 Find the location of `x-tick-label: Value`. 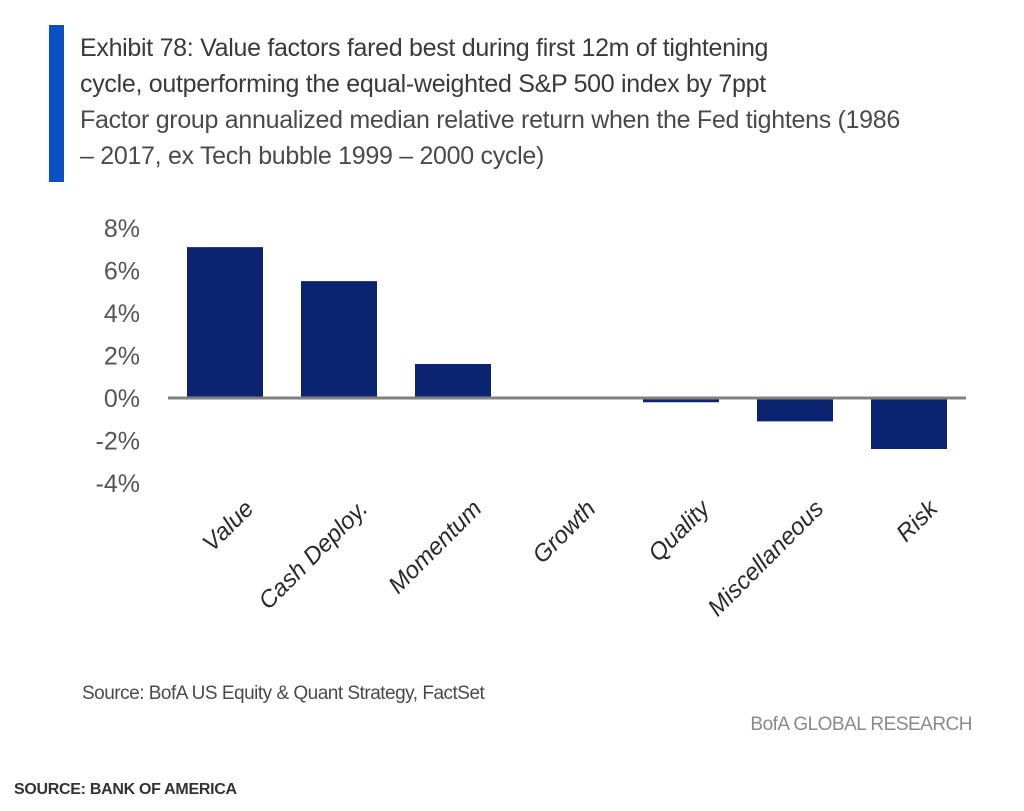

x-tick-label: Value is located at coordinates (228, 526).